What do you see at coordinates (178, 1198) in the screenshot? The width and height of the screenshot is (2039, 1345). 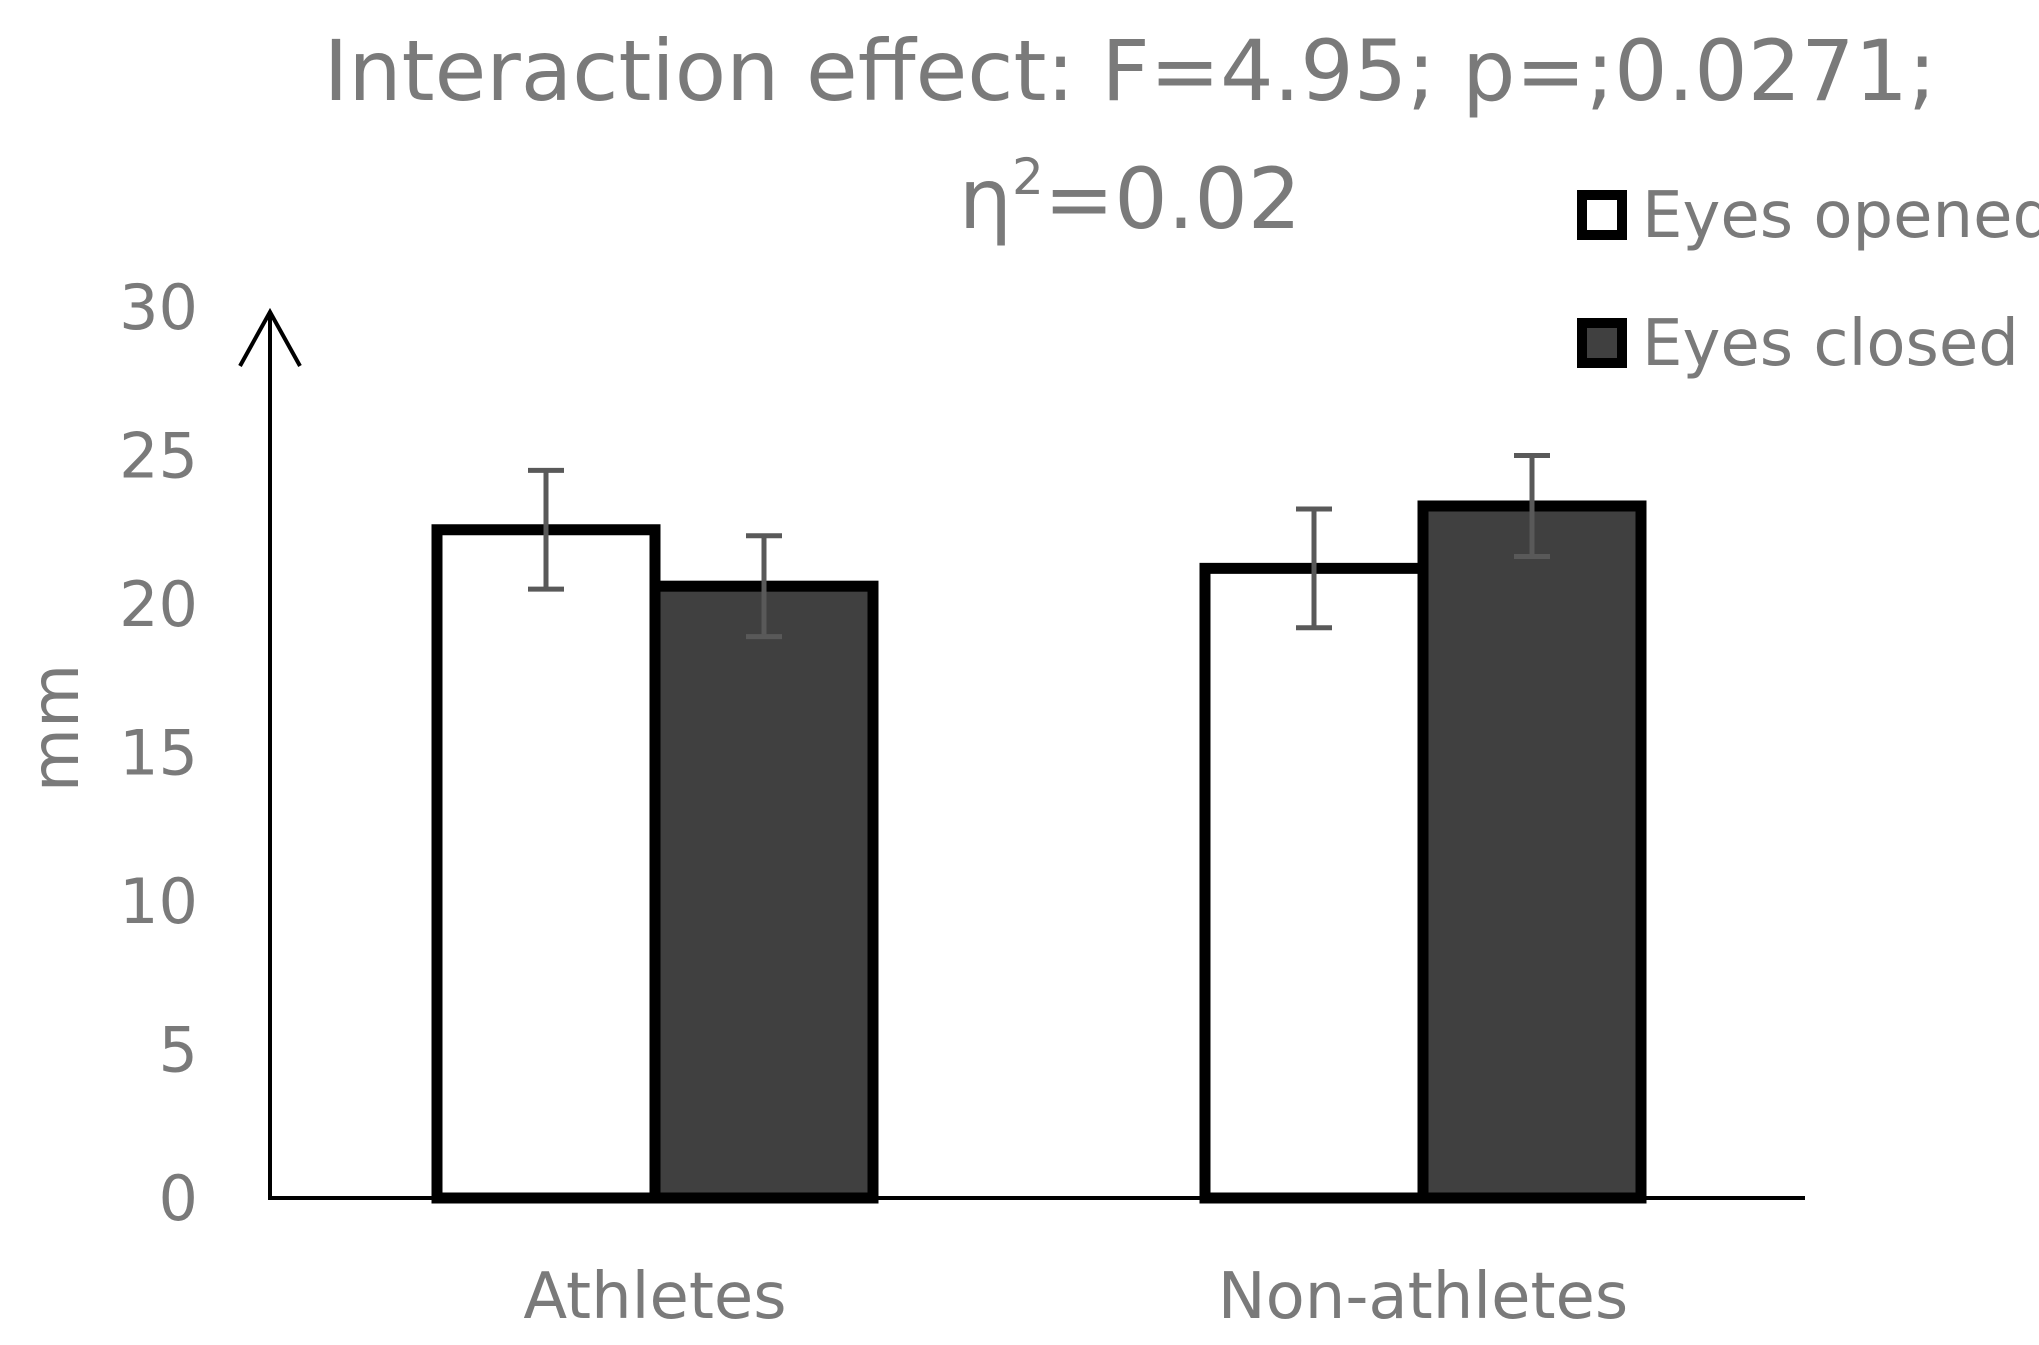 I see `y-tick-label: 0` at bounding box center [178, 1198].